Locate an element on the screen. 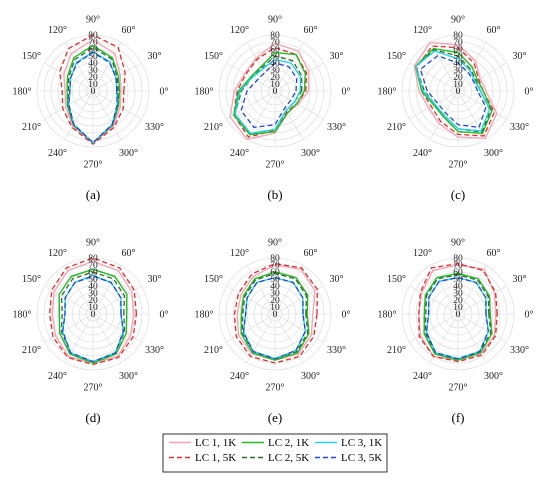 The height and width of the screenshot is (481, 550). legend-entry-label: LC 1, 5K is located at coordinates (215, 458).